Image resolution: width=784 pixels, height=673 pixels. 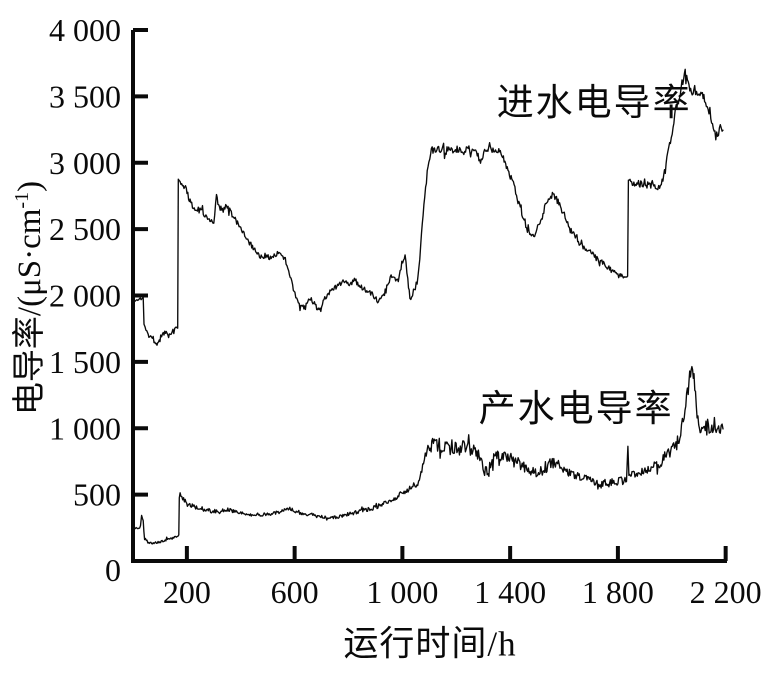 I want to click on x-tick-label: 2 200, so click(x=726, y=592).